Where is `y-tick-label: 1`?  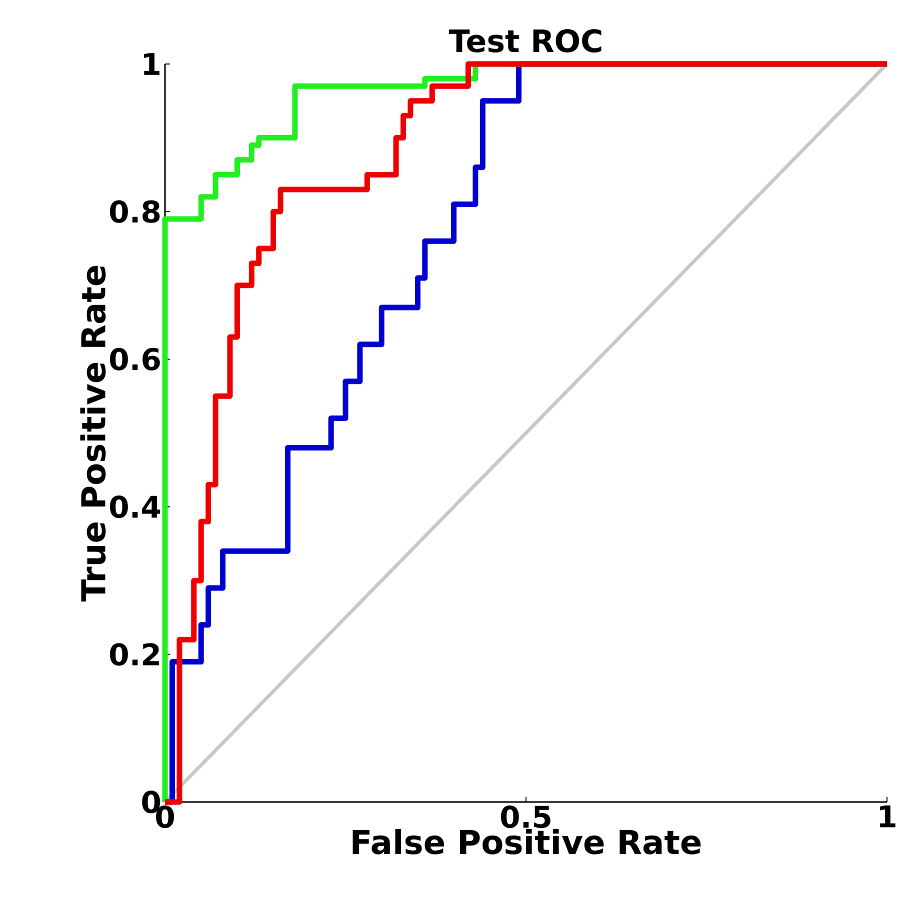 y-tick-label: 1 is located at coordinates (152, 64).